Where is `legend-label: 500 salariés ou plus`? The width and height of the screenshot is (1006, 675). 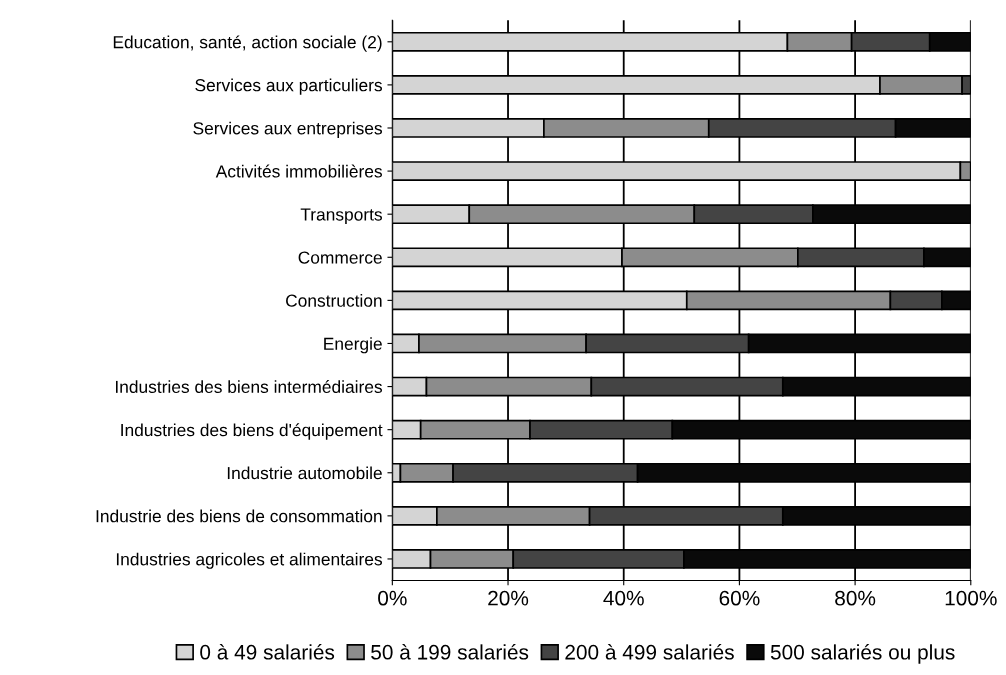
legend-label: 500 salariés ou plus is located at coordinates (862, 654).